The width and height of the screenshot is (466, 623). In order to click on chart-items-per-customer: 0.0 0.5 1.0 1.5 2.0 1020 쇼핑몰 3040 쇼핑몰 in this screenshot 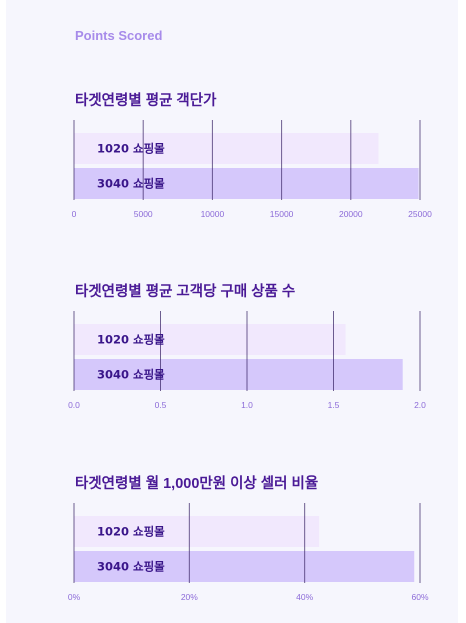, I will do `click(247, 360)`.